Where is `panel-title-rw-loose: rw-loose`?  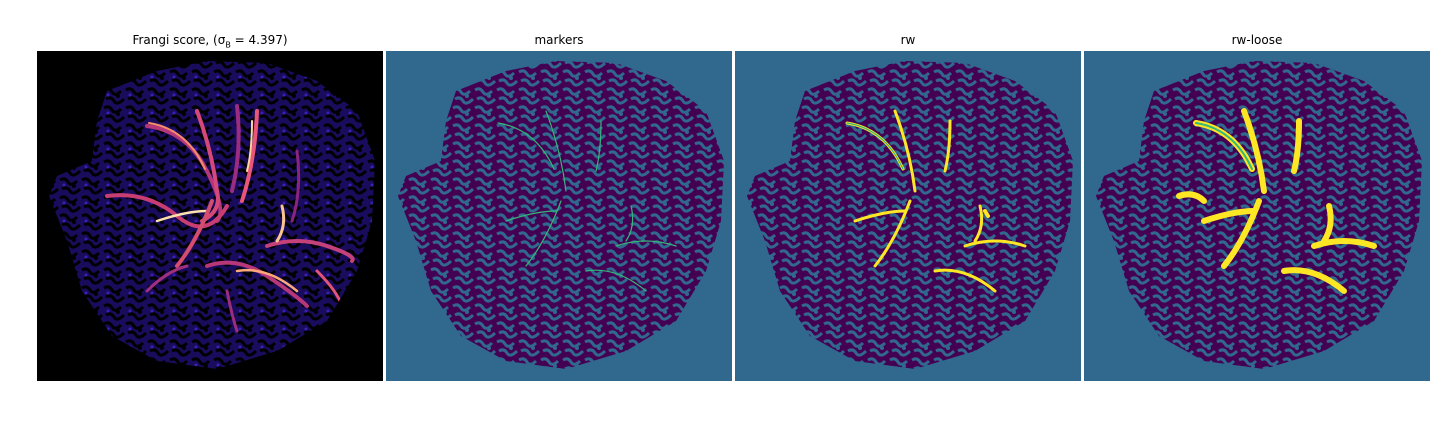 panel-title-rw-loose: rw-loose is located at coordinates (1257, 40).